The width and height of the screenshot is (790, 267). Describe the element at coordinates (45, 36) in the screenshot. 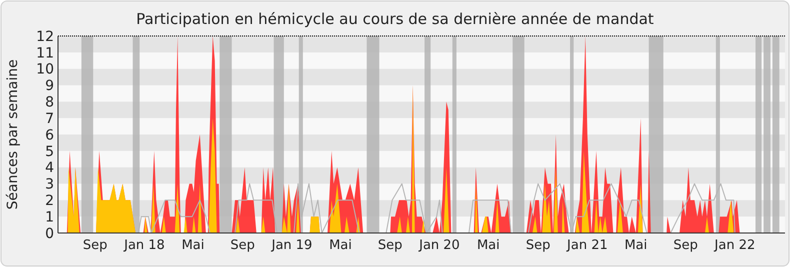

I see `y-tick-label: 12` at that location.